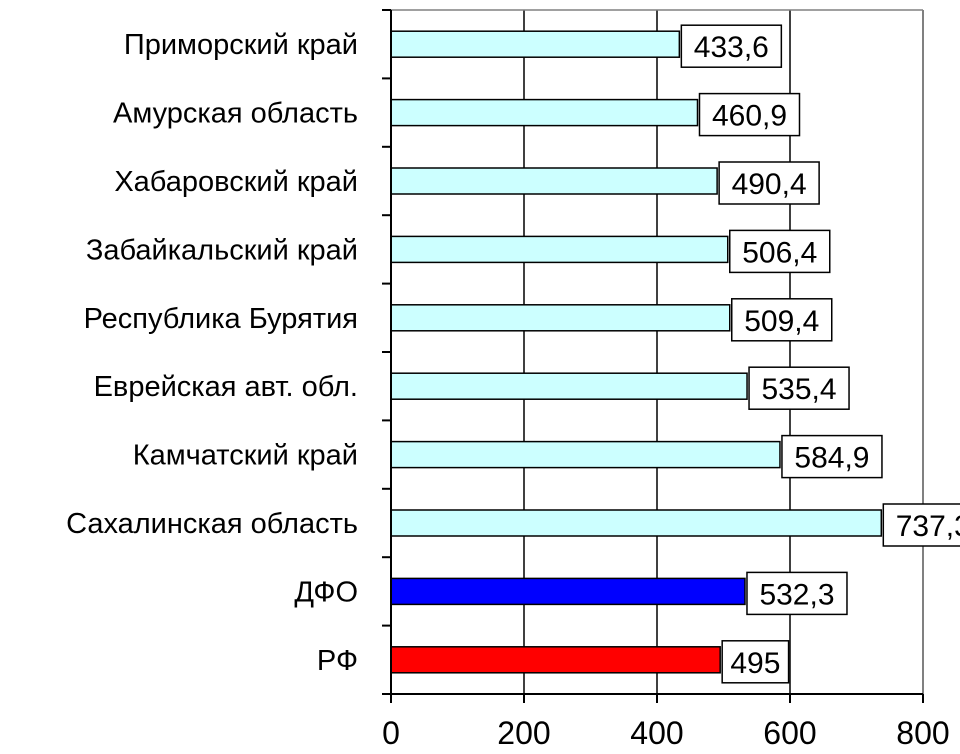 Image resolution: width=960 pixels, height=754 pixels. Describe the element at coordinates (245, 456) in the screenshot. I see `category-label: Камчатский край` at that location.